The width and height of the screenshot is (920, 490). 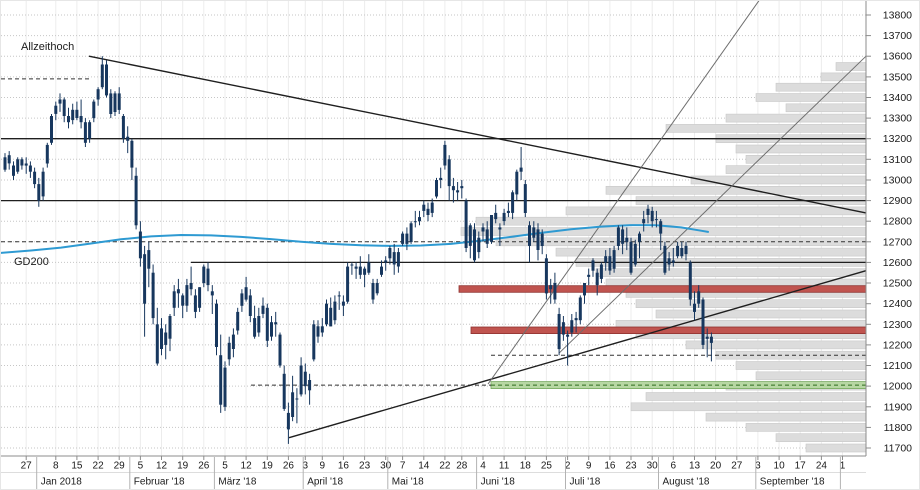 I want to click on svg-text: 6, so click(x=674, y=466).